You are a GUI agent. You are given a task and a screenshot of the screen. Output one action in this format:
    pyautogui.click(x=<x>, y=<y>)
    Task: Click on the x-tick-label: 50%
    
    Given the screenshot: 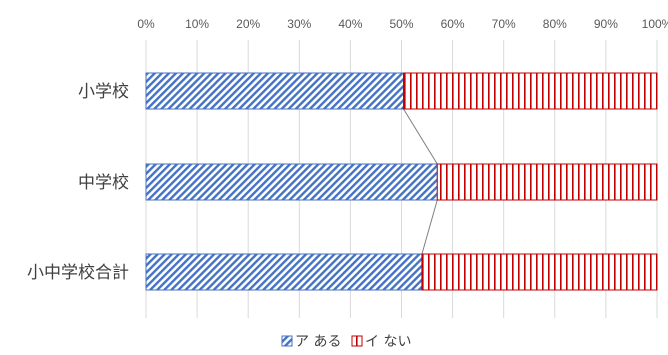 What is the action you would take?
    pyautogui.click(x=401, y=24)
    